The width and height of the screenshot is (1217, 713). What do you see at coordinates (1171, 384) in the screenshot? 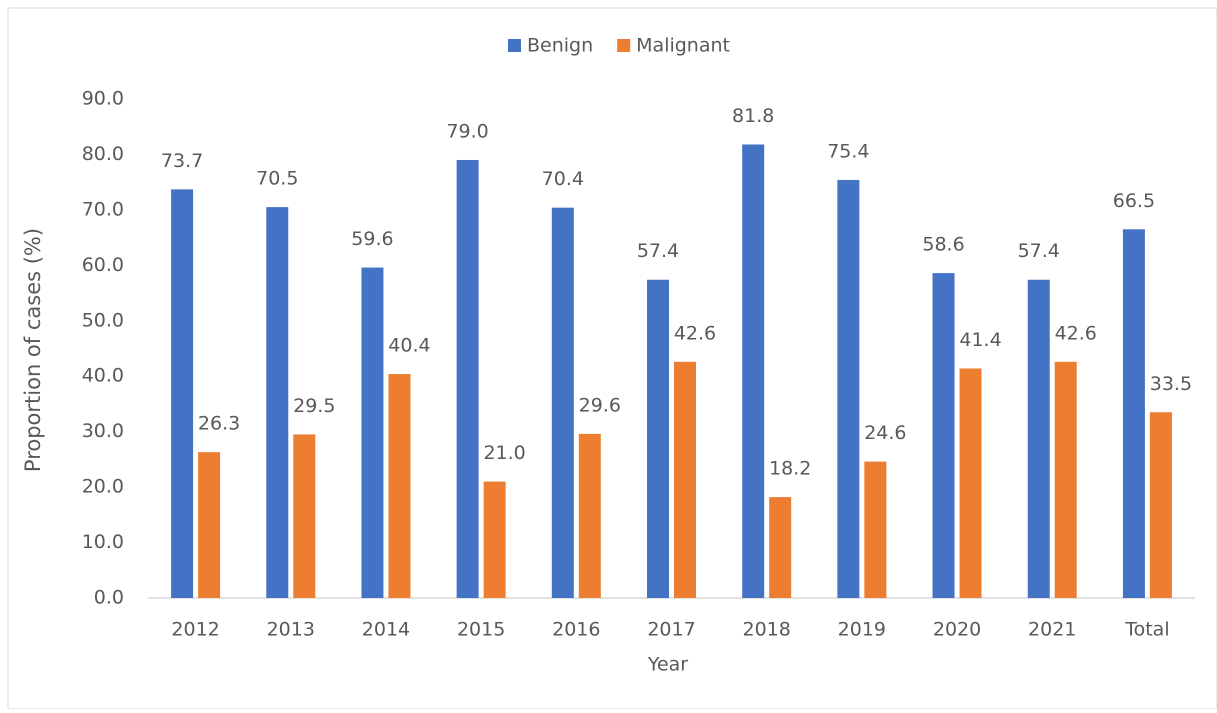
I see `data-label: 33.5` at bounding box center [1171, 384].